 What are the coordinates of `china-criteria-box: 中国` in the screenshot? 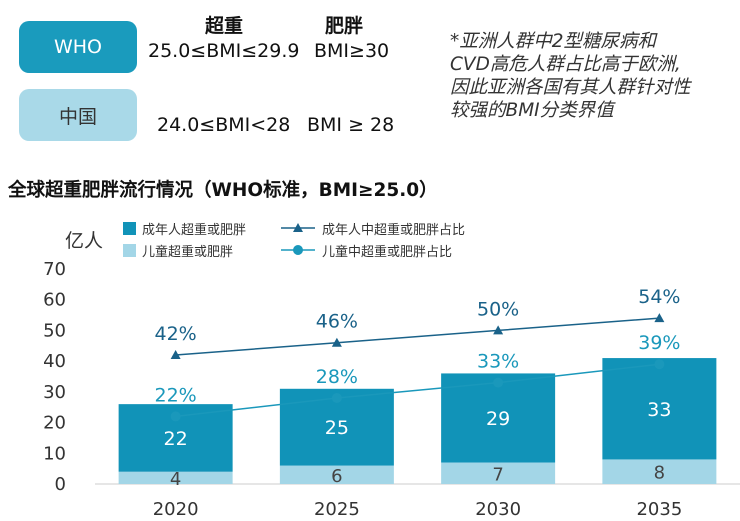 It's located at (78, 115).